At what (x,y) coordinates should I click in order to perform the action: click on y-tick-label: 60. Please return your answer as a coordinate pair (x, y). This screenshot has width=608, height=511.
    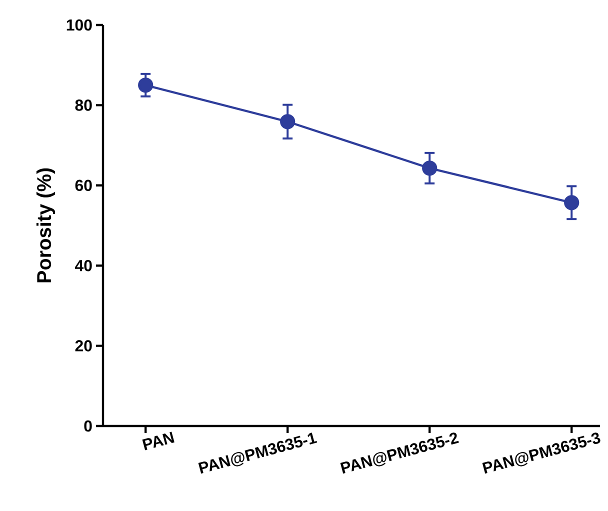
    Looking at the image, I should click on (83, 186).